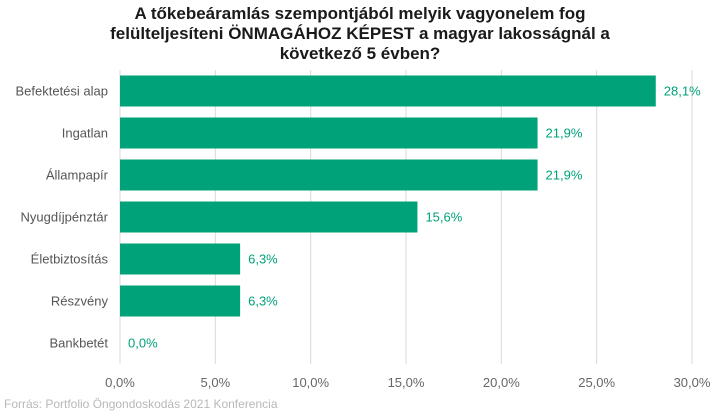  What do you see at coordinates (443, 217) in the screenshot?
I see `data-label: 15,6%` at bounding box center [443, 217].